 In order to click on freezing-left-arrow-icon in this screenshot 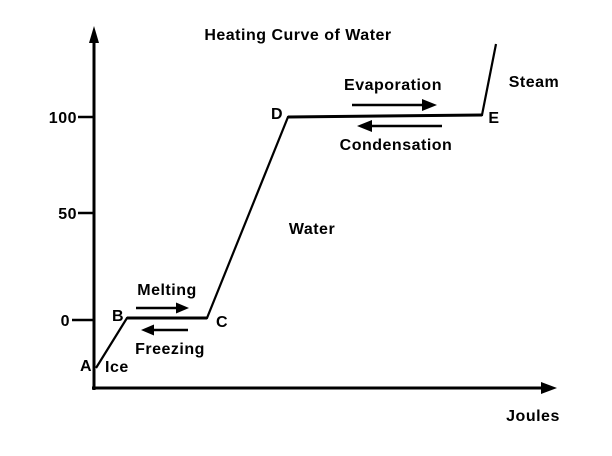, I will do `click(164, 330)`.